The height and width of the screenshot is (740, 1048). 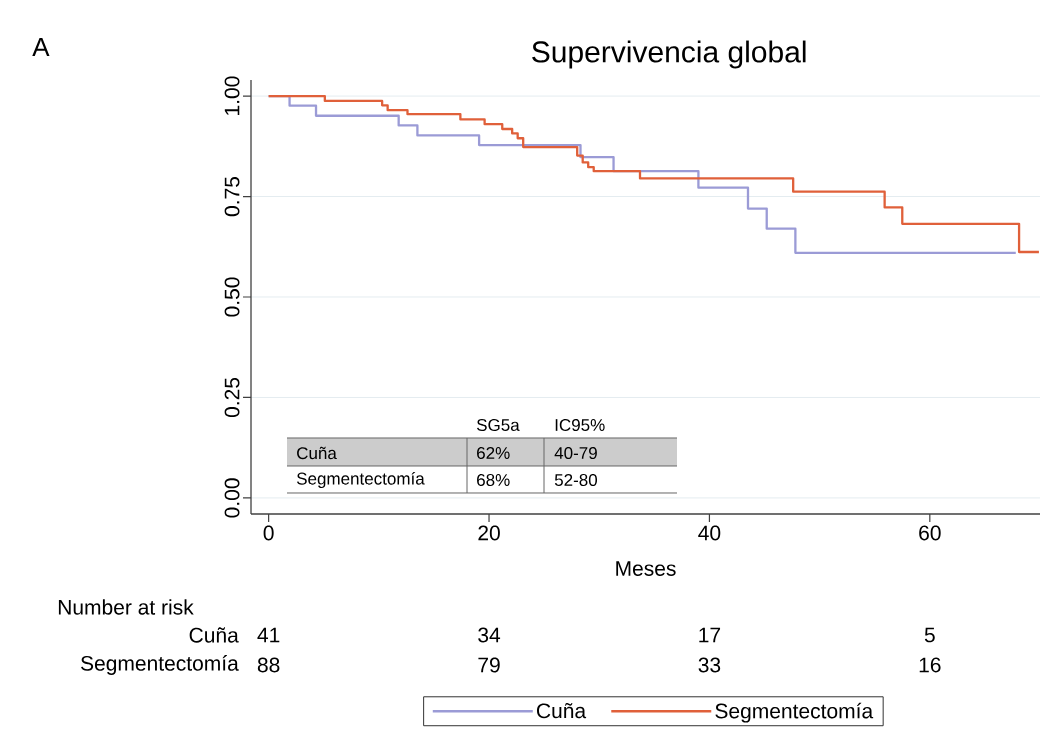 I want to click on x-tick-label: 0, so click(x=268, y=533).